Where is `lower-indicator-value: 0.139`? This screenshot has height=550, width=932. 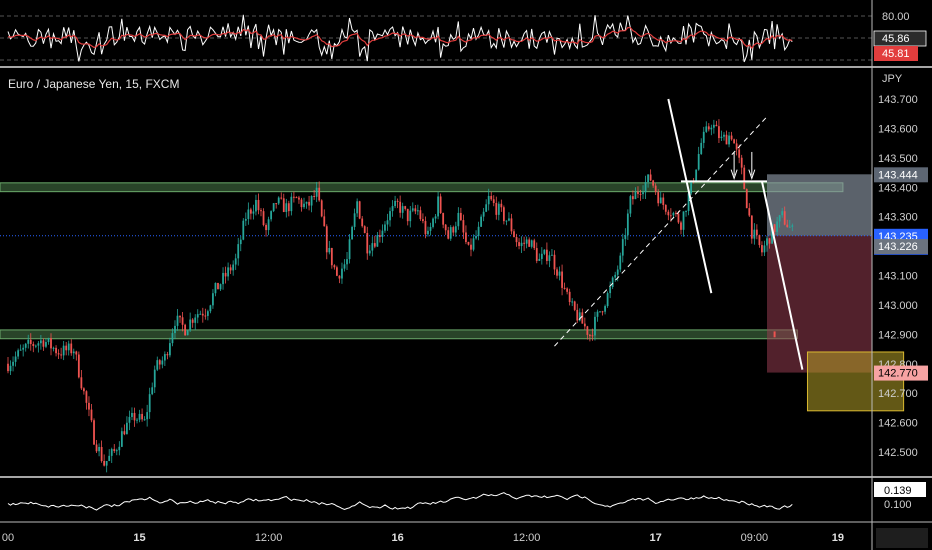 lower-indicator-value: 0.139 is located at coordinates (898, 491).